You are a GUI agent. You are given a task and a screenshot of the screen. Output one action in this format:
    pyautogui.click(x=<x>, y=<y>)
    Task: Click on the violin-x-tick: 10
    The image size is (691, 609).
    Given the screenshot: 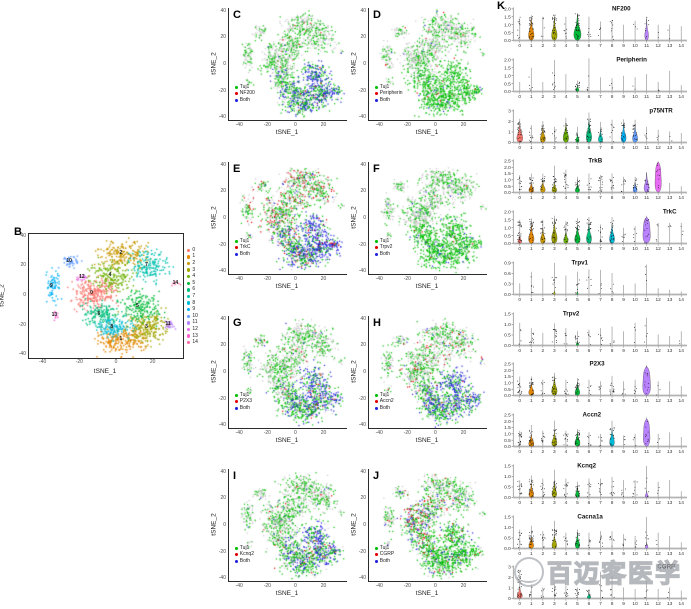 What is the action you would take?
    pyautogui.click(x=635, y=198)
    